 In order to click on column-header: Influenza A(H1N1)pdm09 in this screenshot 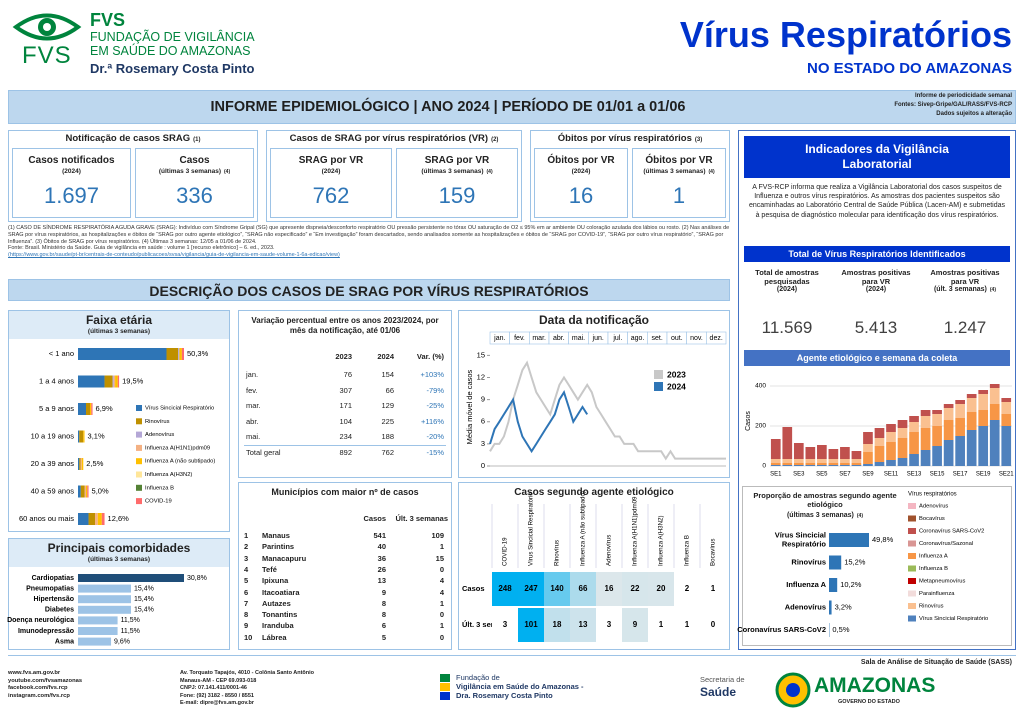, I will do `click(635, 531)`.